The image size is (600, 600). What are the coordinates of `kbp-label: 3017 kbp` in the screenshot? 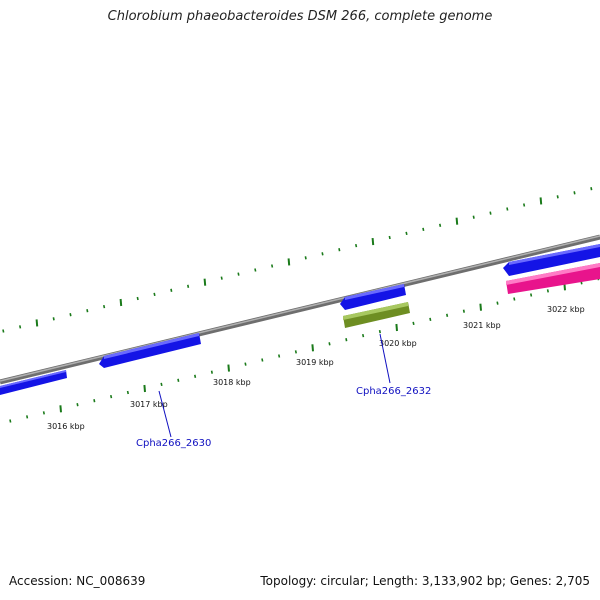 It's located at (149, 404).